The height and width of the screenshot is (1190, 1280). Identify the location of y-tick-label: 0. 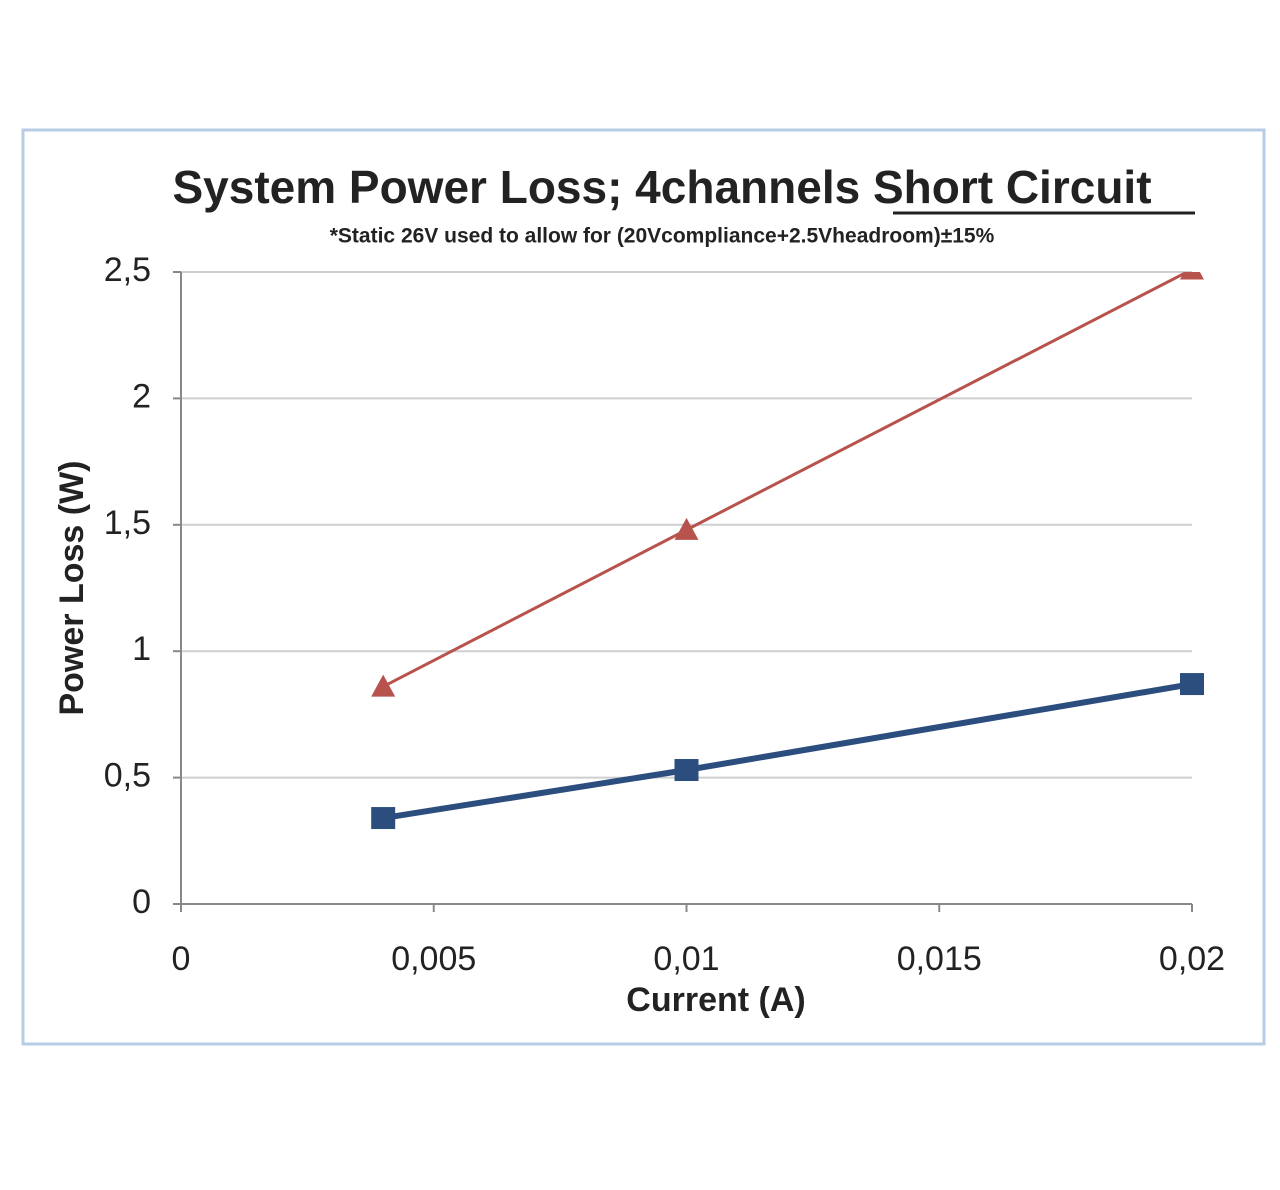
(141, 902).